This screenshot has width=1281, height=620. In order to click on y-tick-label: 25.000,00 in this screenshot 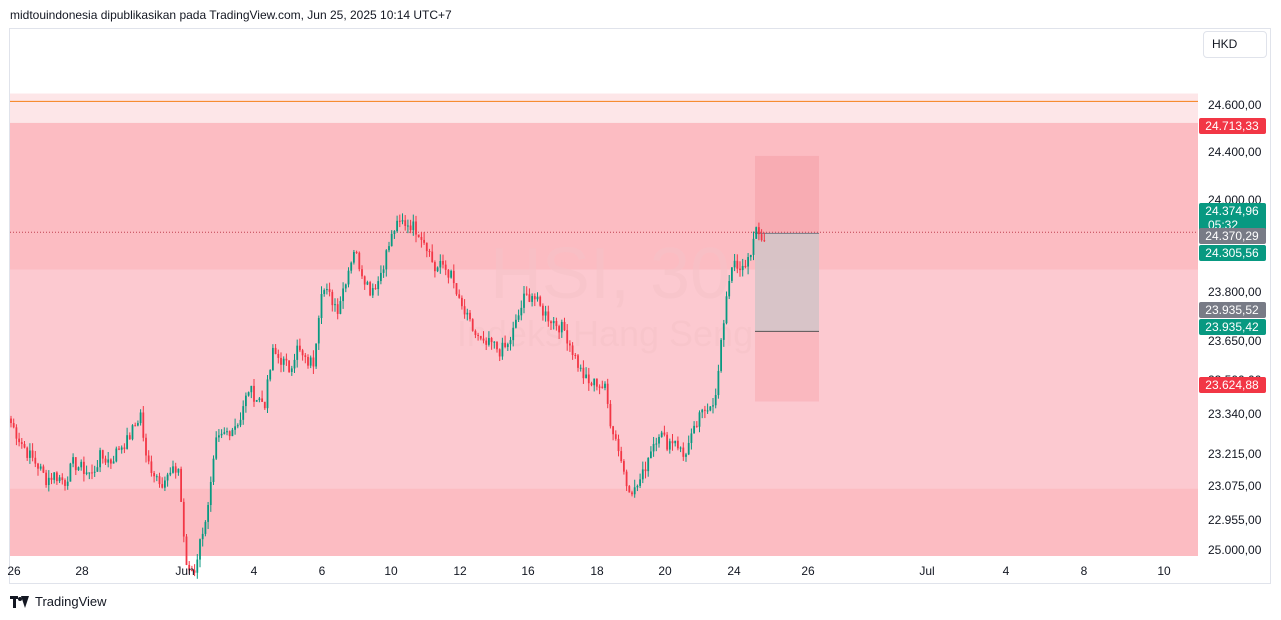, I will do `click(1235, 550)`.